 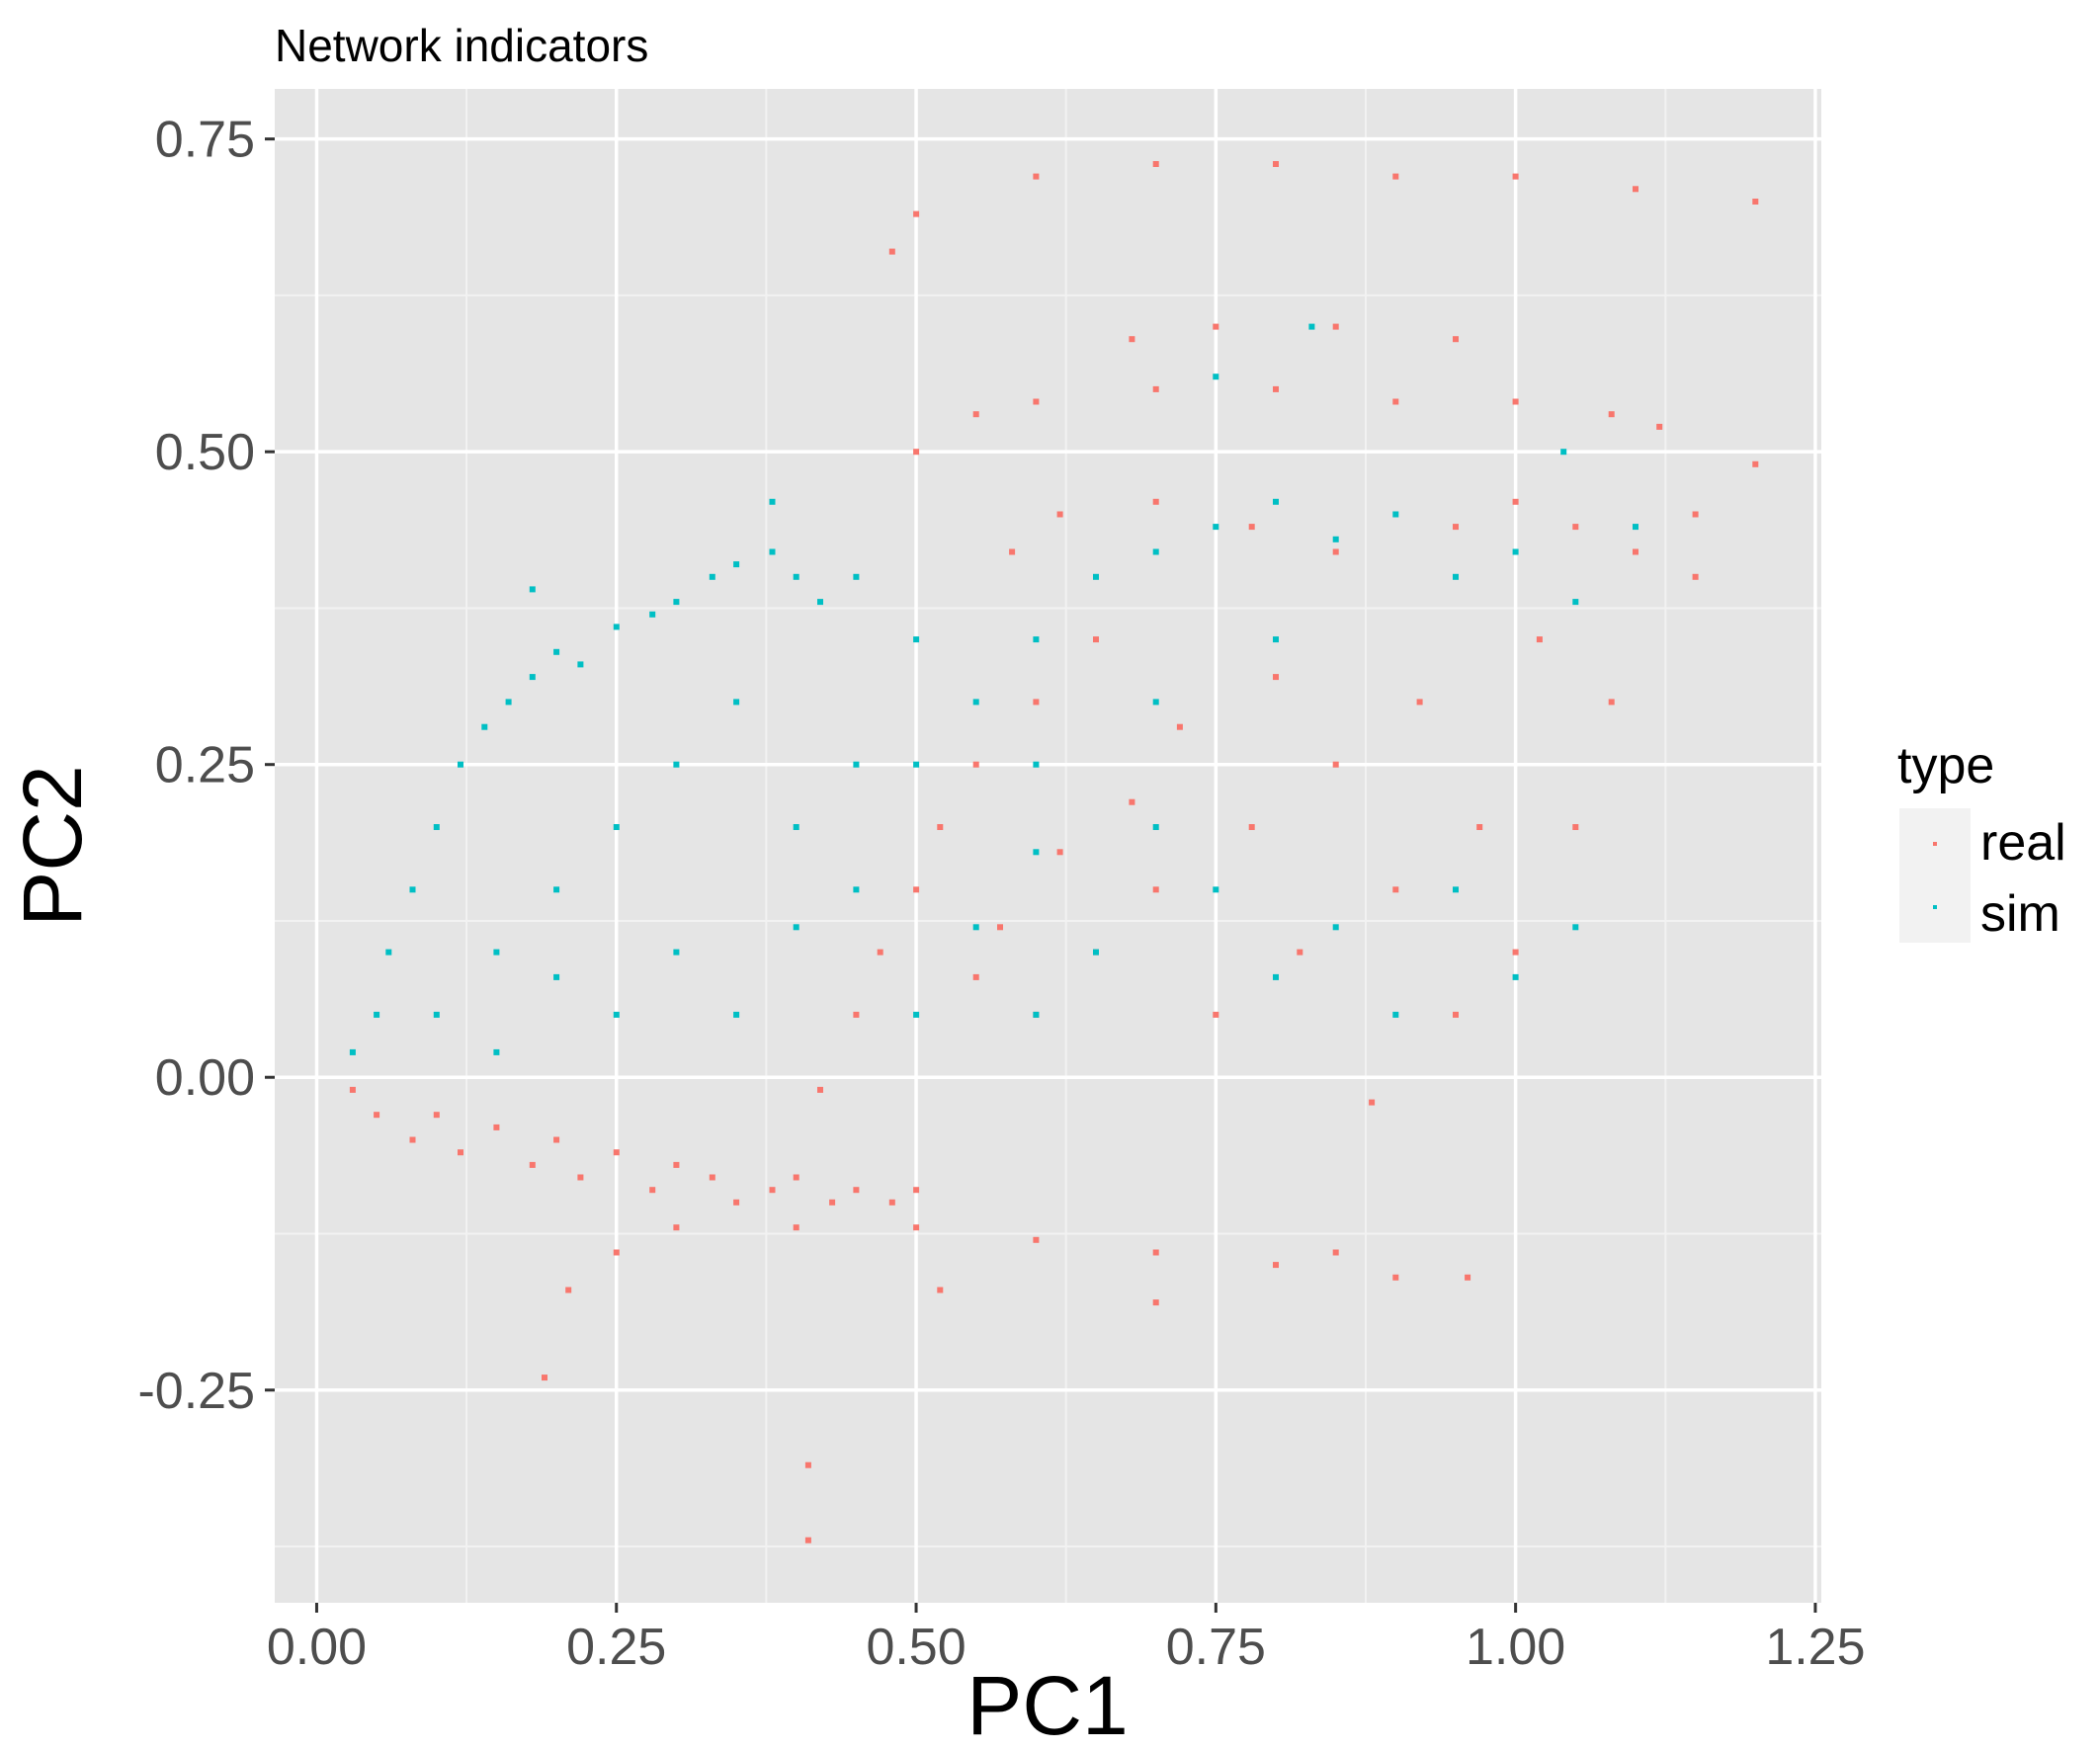 What do you see at coordinates (1945, 765) in the screenshot?
I see `legend-title: type` at bounding box center [1945, 765].